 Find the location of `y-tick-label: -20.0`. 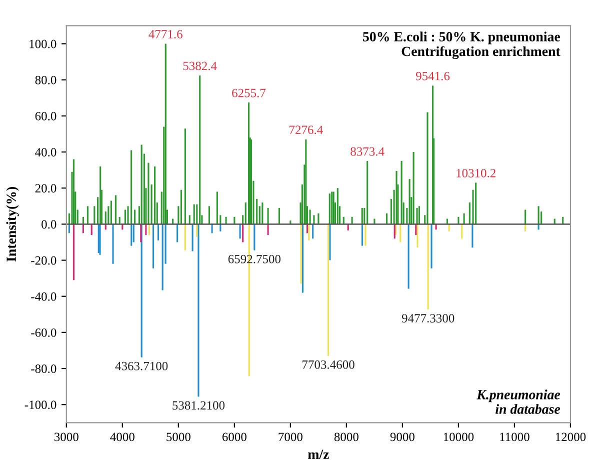

y-tick-label: -20.0 is located at coordinates (43, 260).